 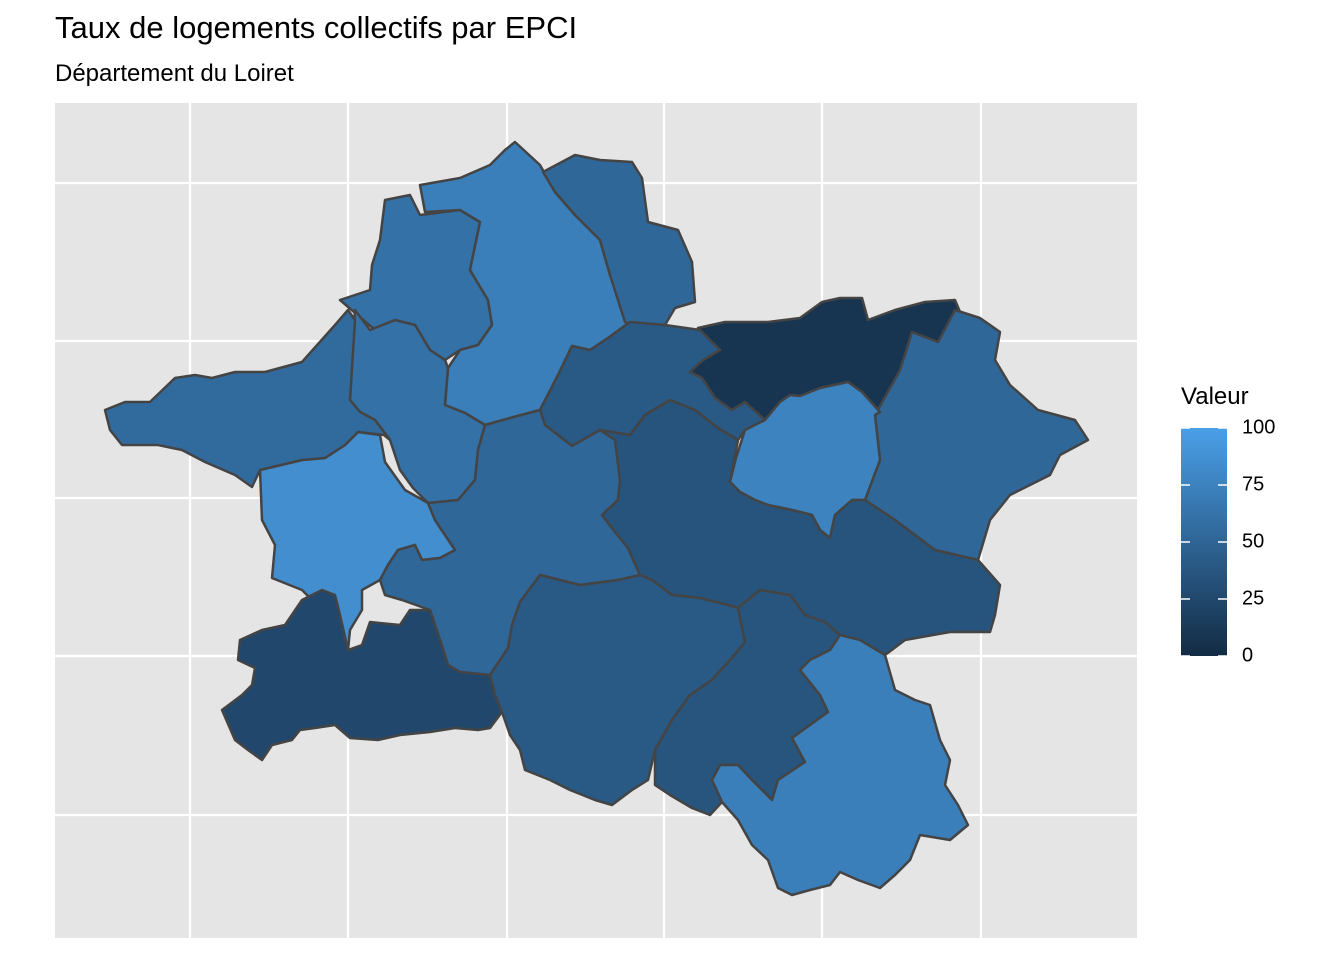 I want to click on legend-label-0: 0, so click(x=1248, y=655).